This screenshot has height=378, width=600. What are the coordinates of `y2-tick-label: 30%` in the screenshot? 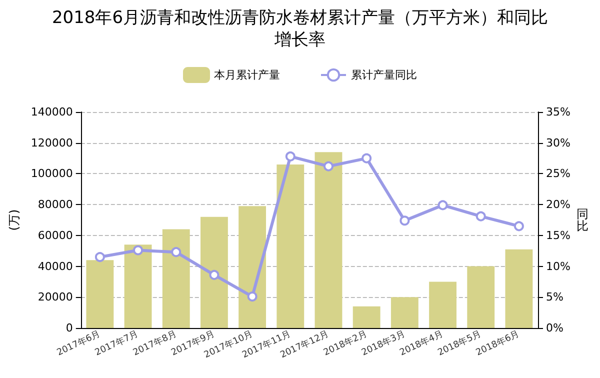 It's located at (558, 143).